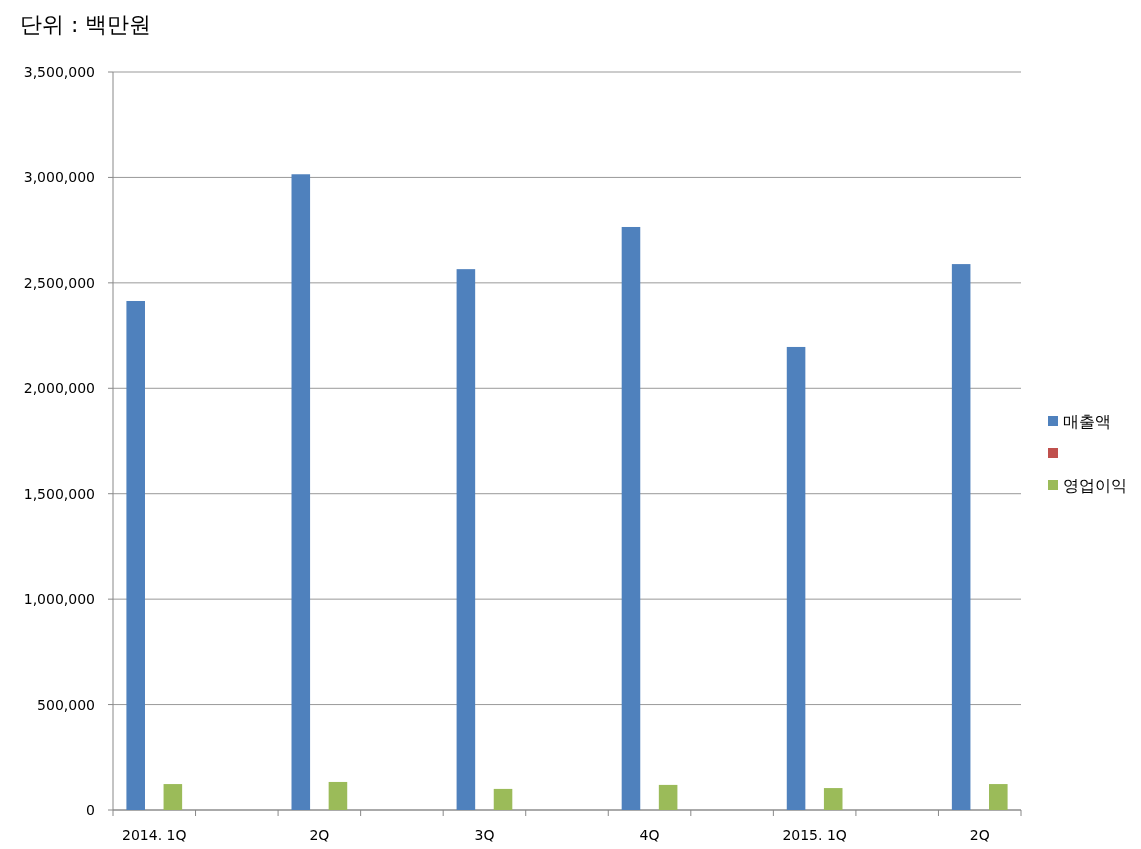 This screenshot has height=849, width=1141. I want to click on y-tick-label: 1,500,000, so click(59, 493).